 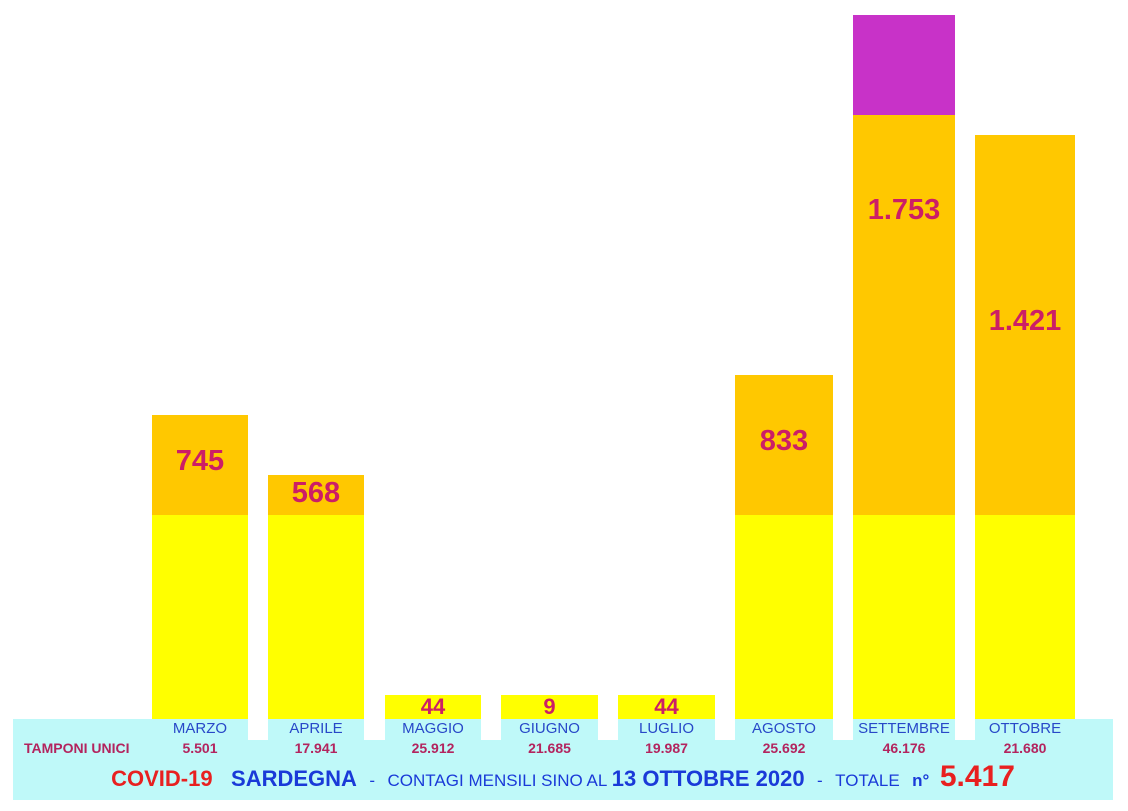 I want to click on month-label: SETTEMBRE, so click(x=904, y=728).